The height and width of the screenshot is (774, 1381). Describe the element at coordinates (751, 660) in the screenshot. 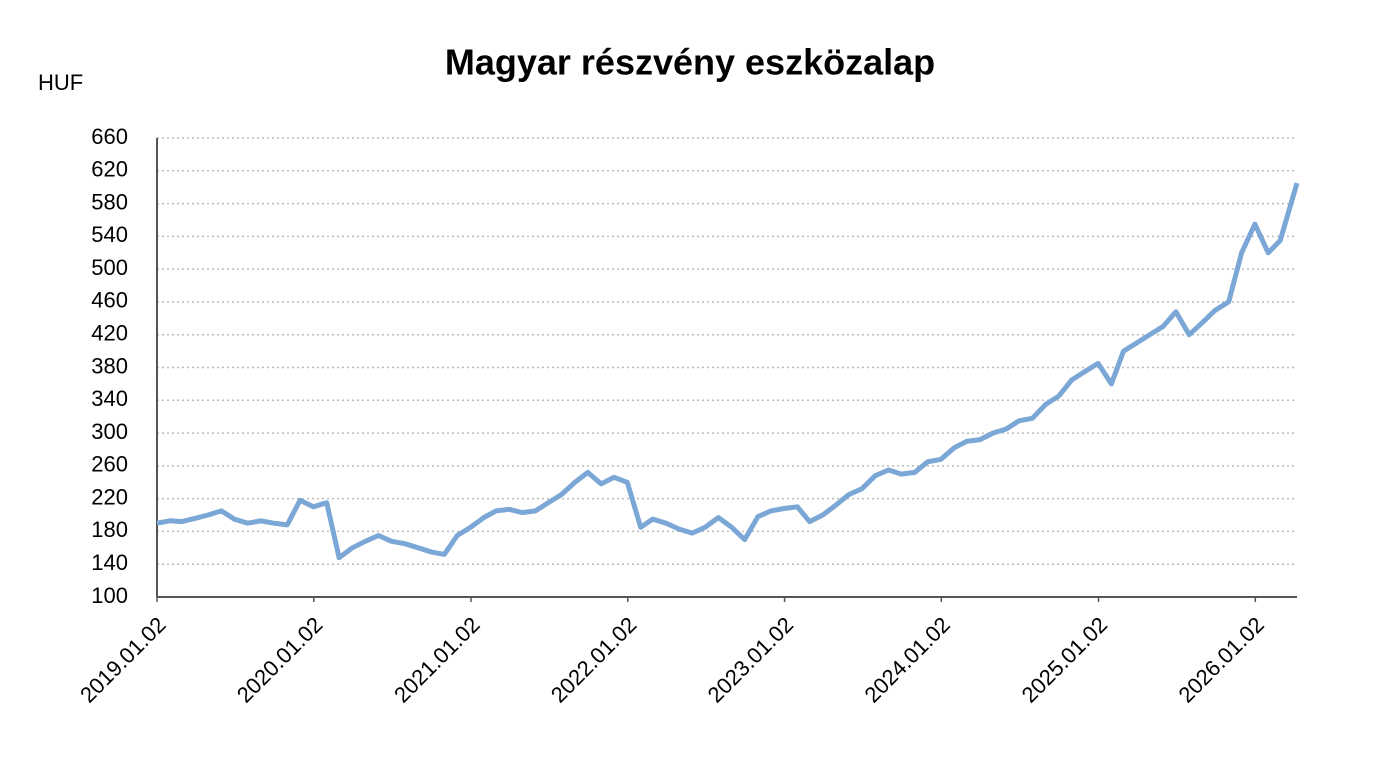

I see `x-tick-label: 2023.01.02` at that location.